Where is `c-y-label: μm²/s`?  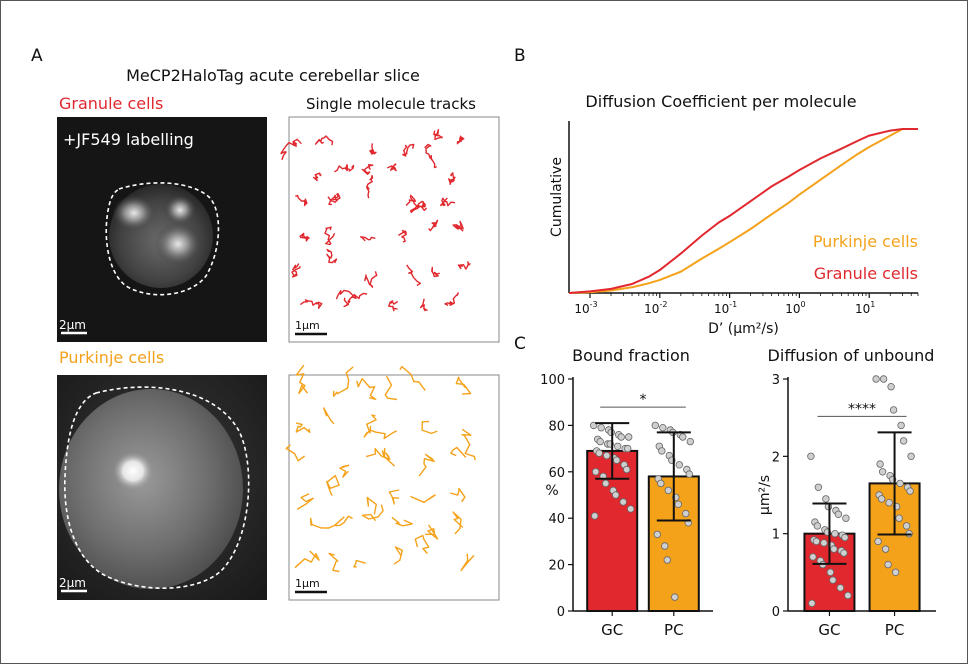
c-y-label: μm²/s is located at coordinates (765, 495).